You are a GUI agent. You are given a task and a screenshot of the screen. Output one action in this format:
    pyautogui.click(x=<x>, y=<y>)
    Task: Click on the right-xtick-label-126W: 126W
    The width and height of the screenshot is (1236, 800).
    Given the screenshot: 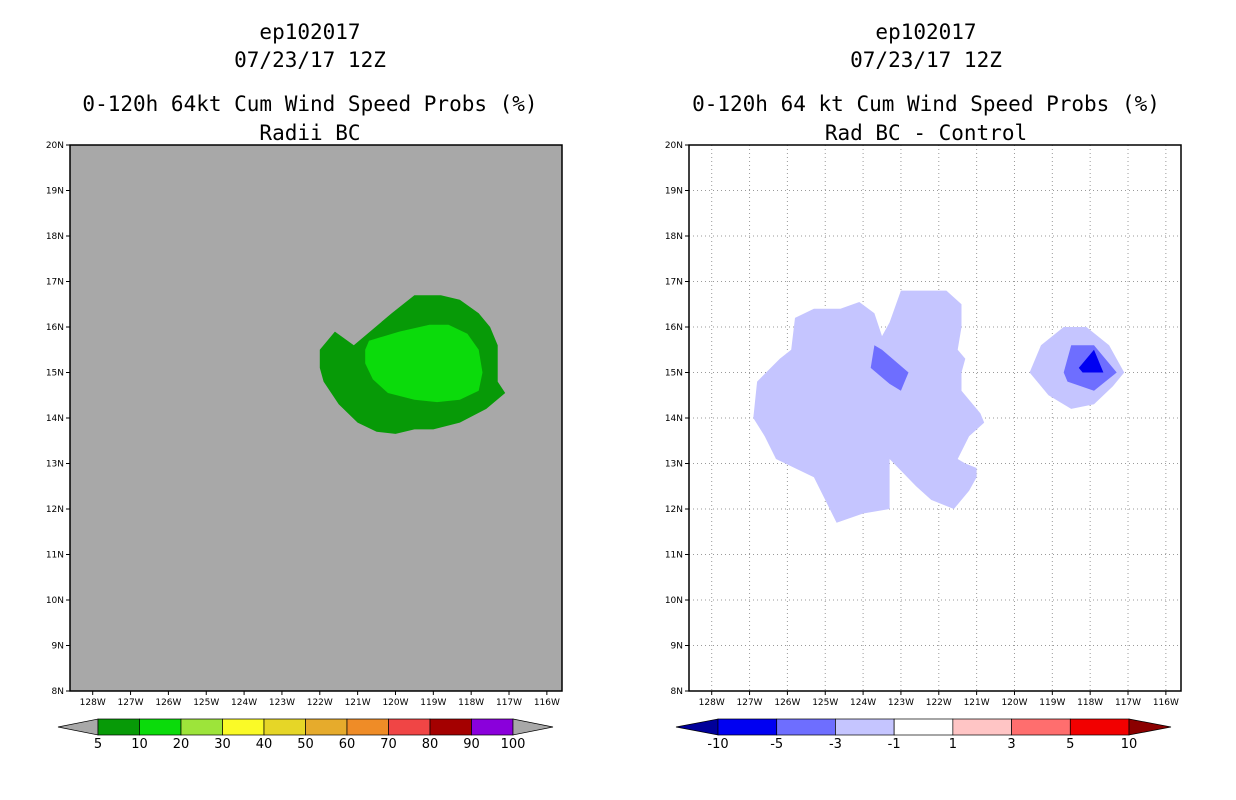 What is the action you would take?
    pyautogui.click(x=787, y=703)
    